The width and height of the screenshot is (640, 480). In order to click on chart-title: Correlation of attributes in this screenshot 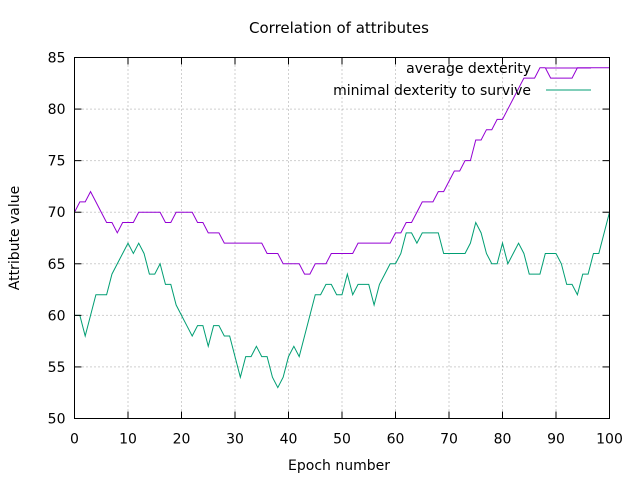, I will do `click(339, 28)`.